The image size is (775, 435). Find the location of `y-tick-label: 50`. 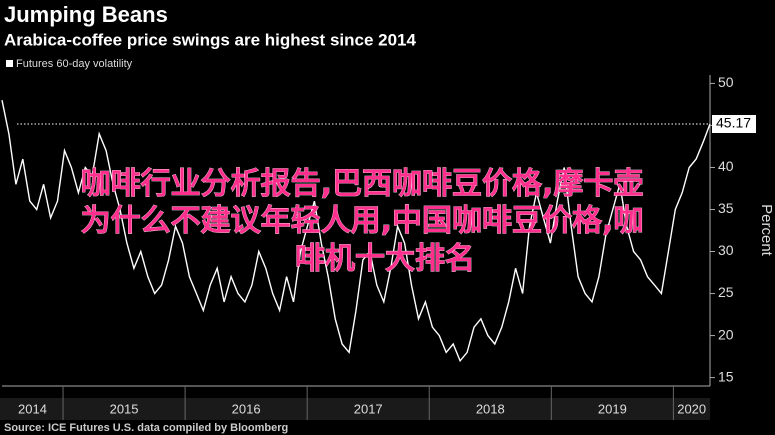

y-tick-label: 50 is located at coordinates (726, 82).